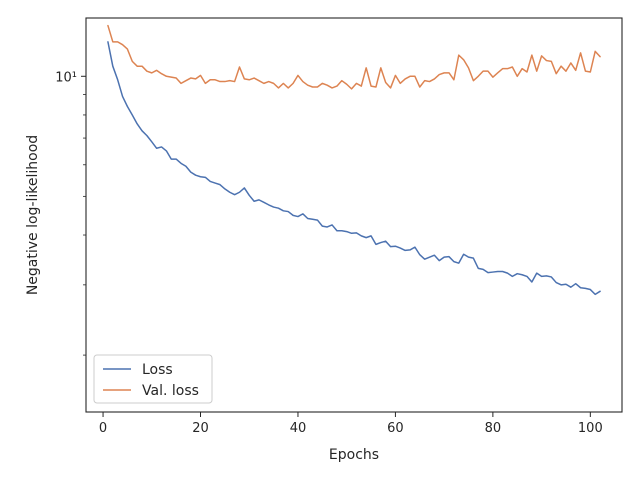 Image resolution: width=640 pixels, height=480 pixels. Describe the element at coordinates (298, 428) in the screenshot. I see `x-tick-label: 40` at that location.